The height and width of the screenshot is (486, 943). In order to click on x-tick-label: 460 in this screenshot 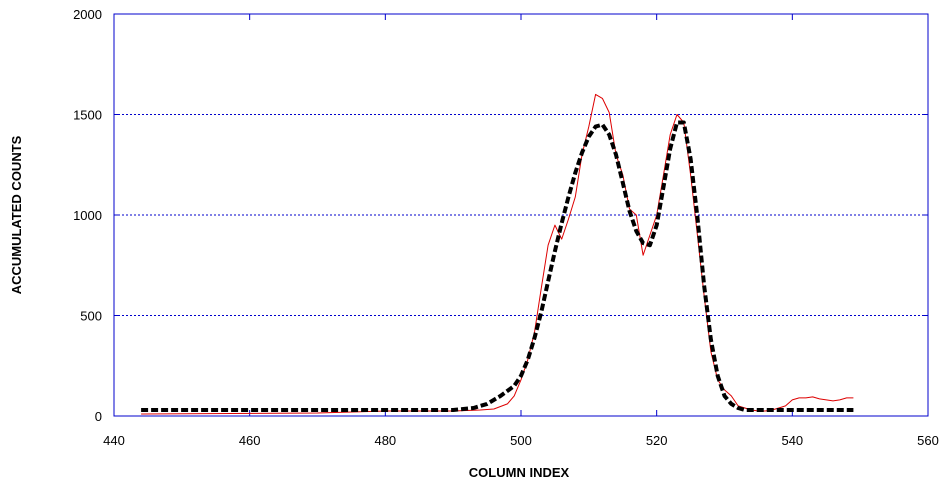, I will do `click(250, 440)`.